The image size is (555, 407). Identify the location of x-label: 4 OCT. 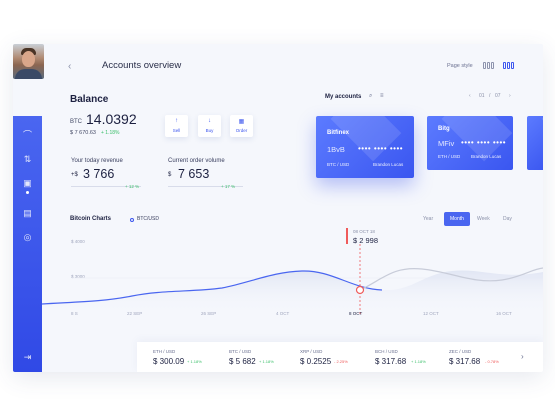
(283, 313).